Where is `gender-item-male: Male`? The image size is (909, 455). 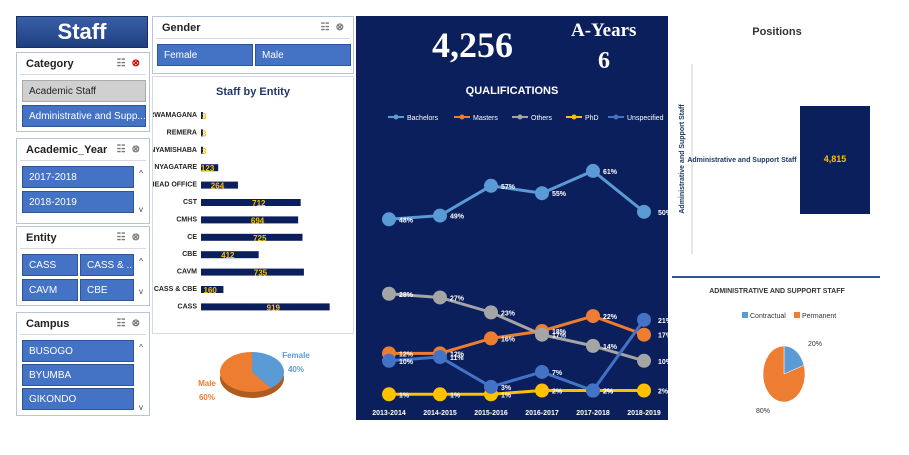 gender-item-male: Male is located at coordinates (303, 55).